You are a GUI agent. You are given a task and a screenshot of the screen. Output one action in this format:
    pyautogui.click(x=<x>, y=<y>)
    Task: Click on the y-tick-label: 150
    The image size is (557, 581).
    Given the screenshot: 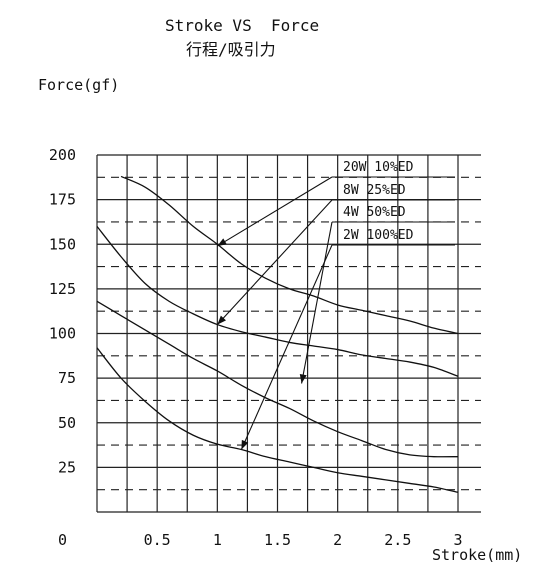 What is the action you would take?
    pyautogui.click(x=62, y=244)
    